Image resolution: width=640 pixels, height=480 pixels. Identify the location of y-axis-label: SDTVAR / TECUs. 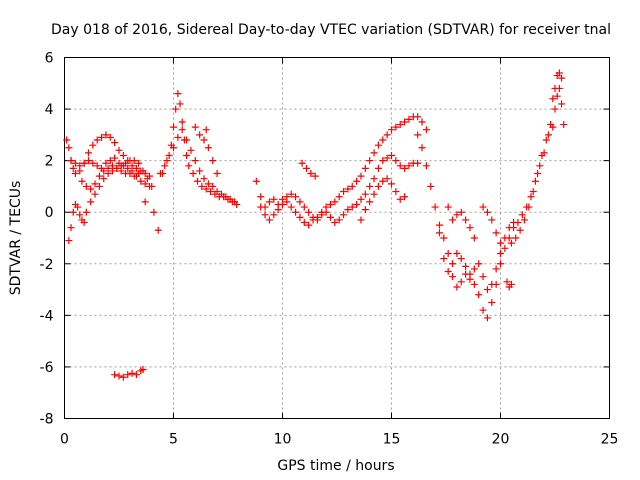
(16, 238).